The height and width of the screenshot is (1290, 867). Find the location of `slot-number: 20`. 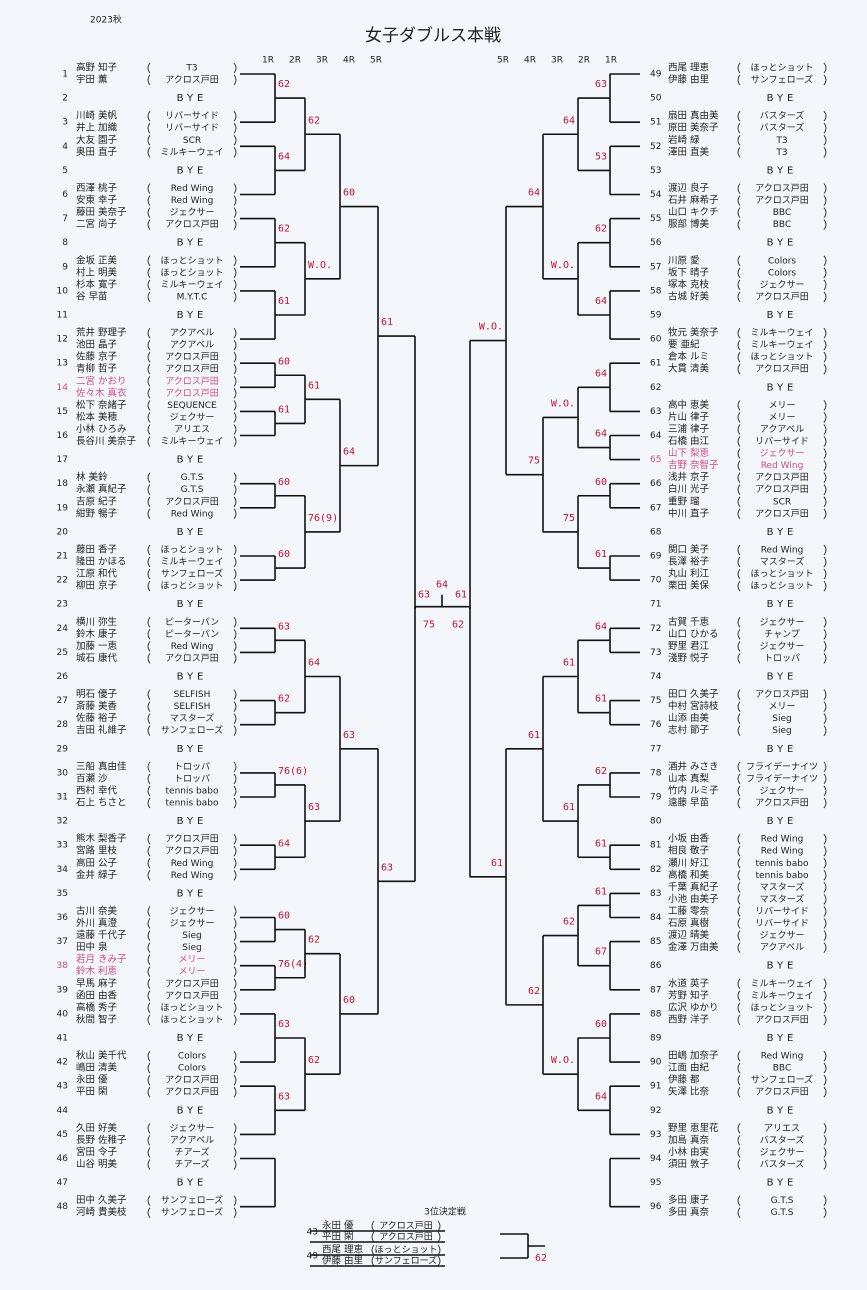

slot-number: 20 is located at coordinates (63, 532).